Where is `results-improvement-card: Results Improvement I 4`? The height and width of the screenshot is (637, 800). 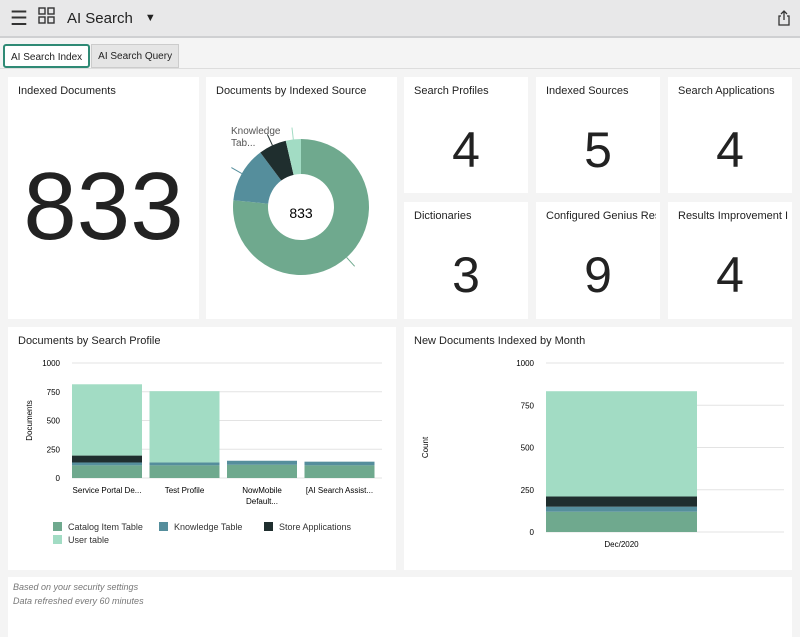
results-improvement-card: Results Improvement I 4 is located at coordinates (730, 260).